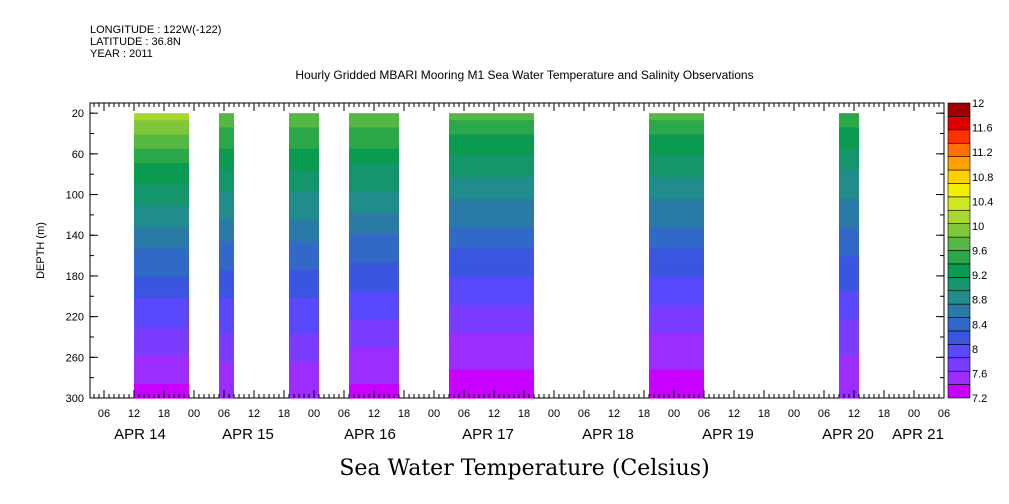  What do you see at coordinates (75, 196) in the screenshot?
I see `y-tick-label: 100` at bounding box center [75, 196].